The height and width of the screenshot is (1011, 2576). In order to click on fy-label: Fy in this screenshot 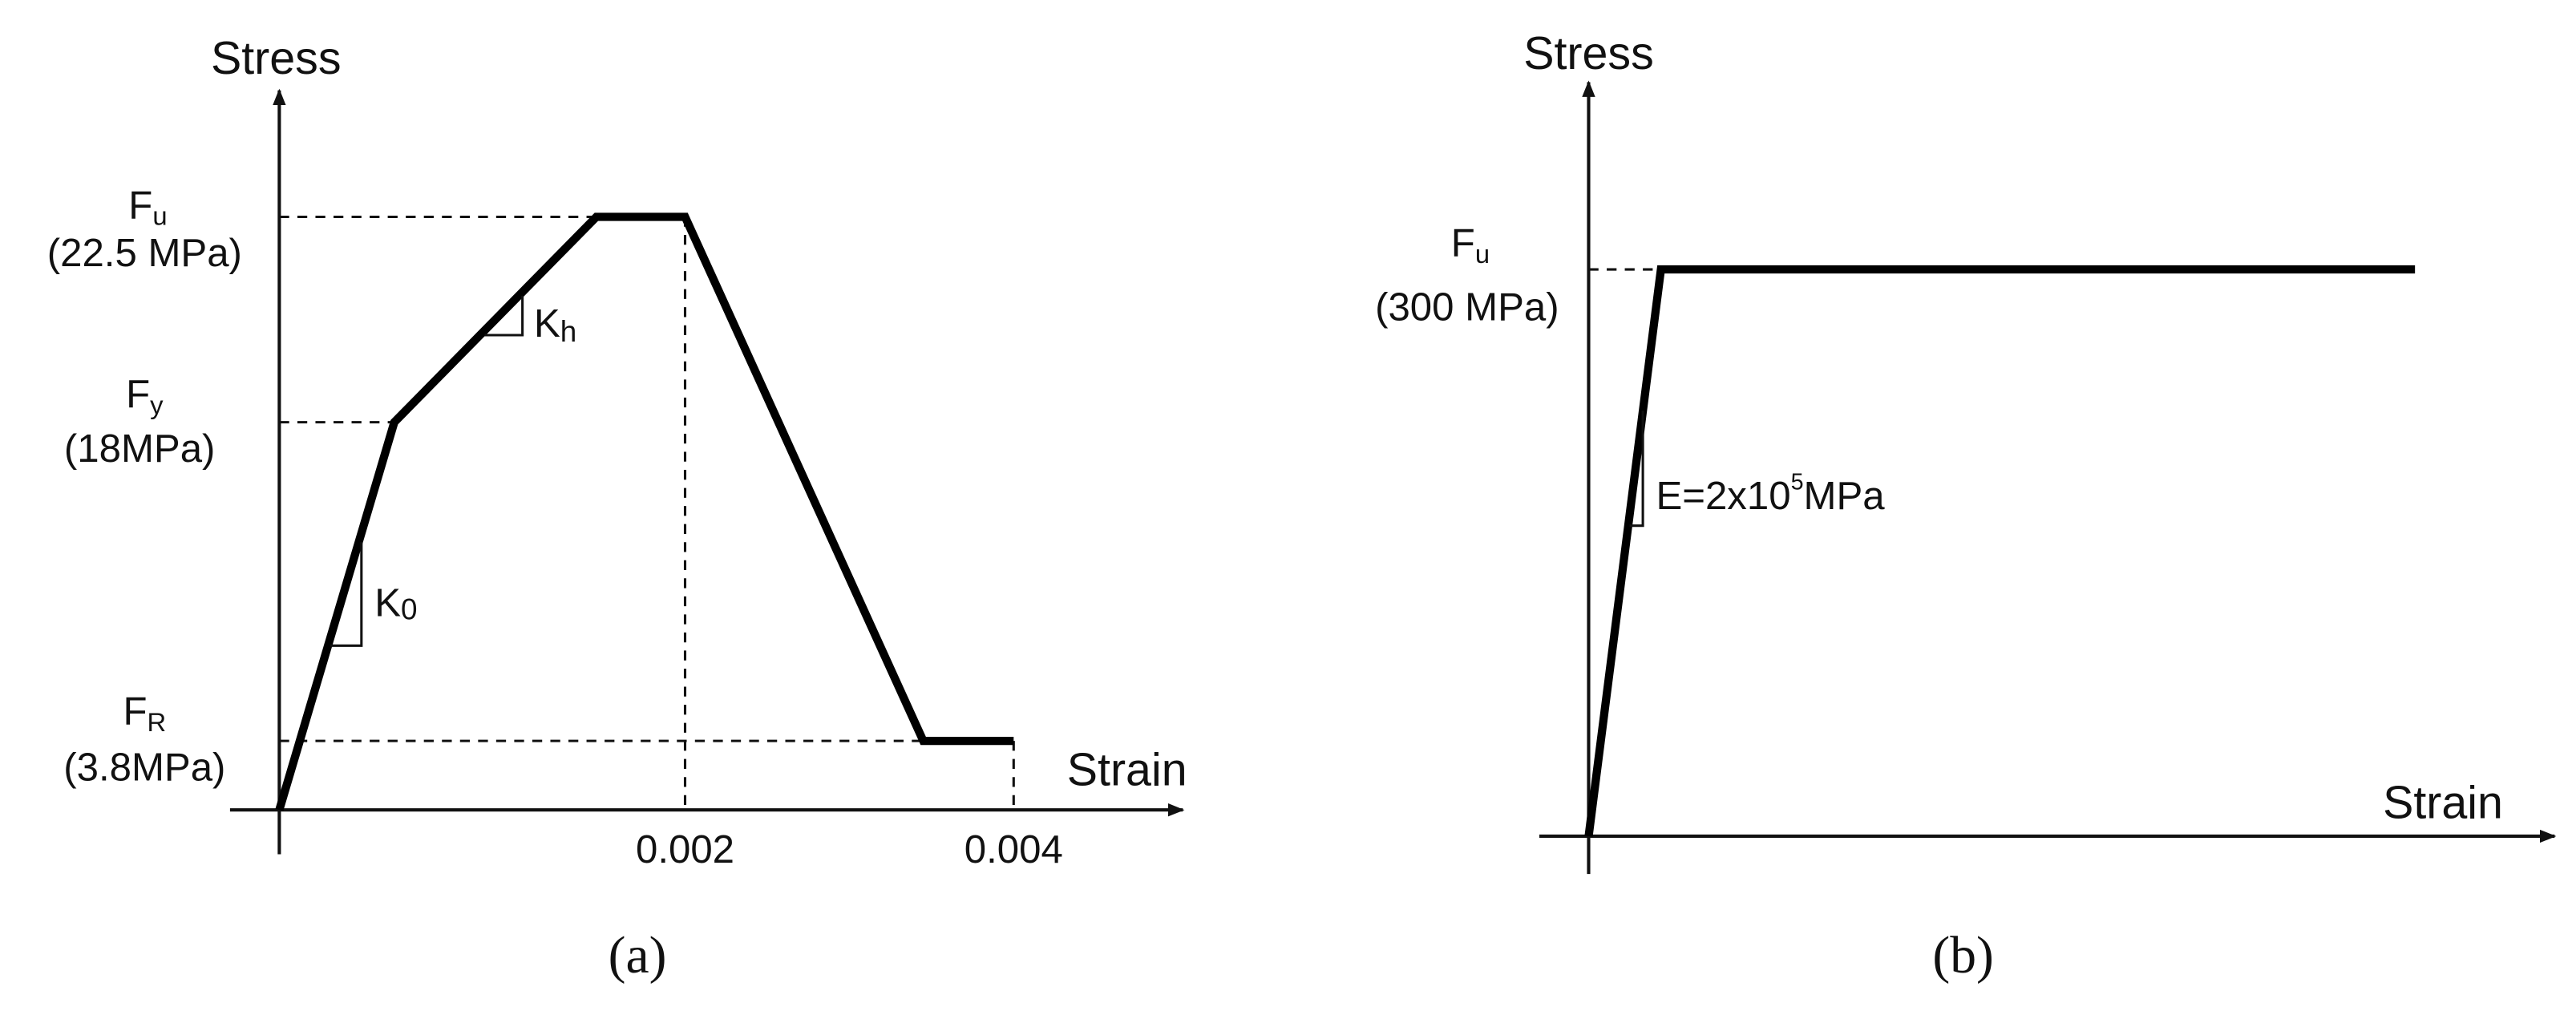, I will do `click(145, 395)`.